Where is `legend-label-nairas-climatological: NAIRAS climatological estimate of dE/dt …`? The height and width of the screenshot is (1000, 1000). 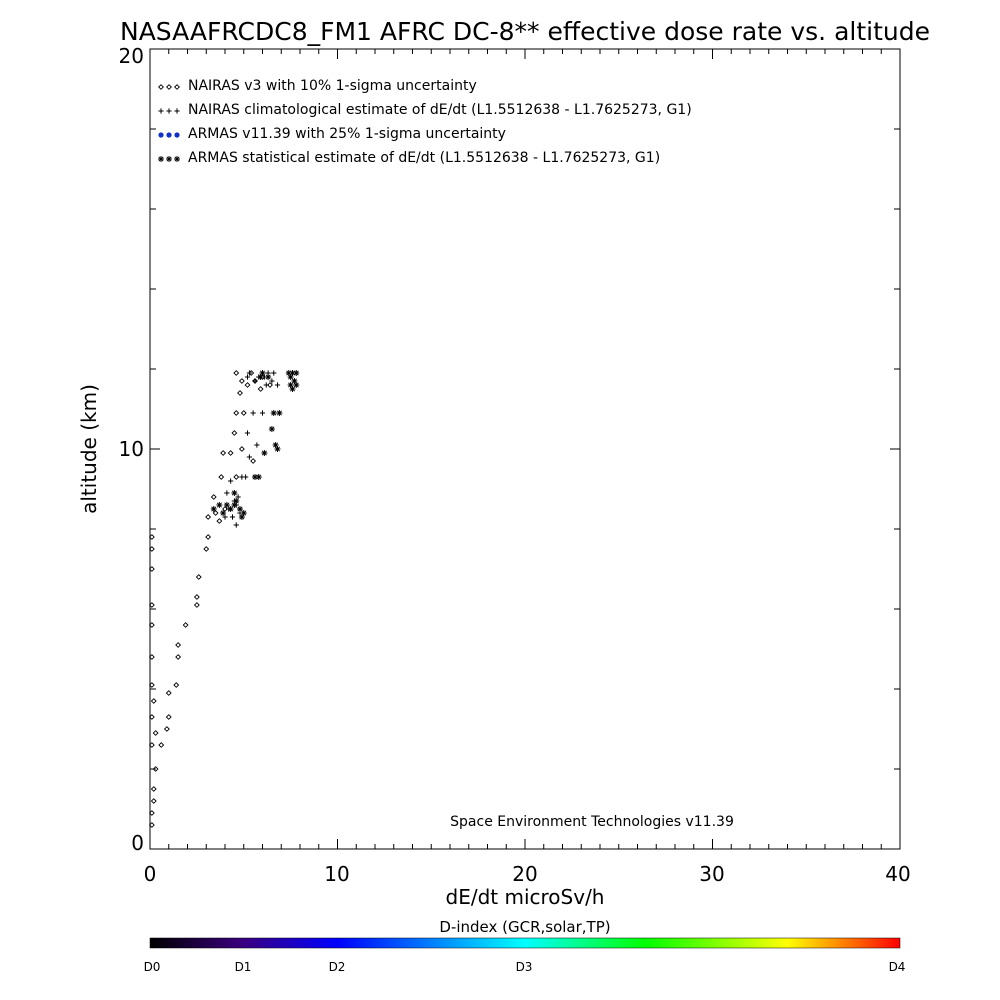 legend-label-nairas-climatological: NAIRAS climatological estimate of dE/dt … is located at coordinates (440, 110).